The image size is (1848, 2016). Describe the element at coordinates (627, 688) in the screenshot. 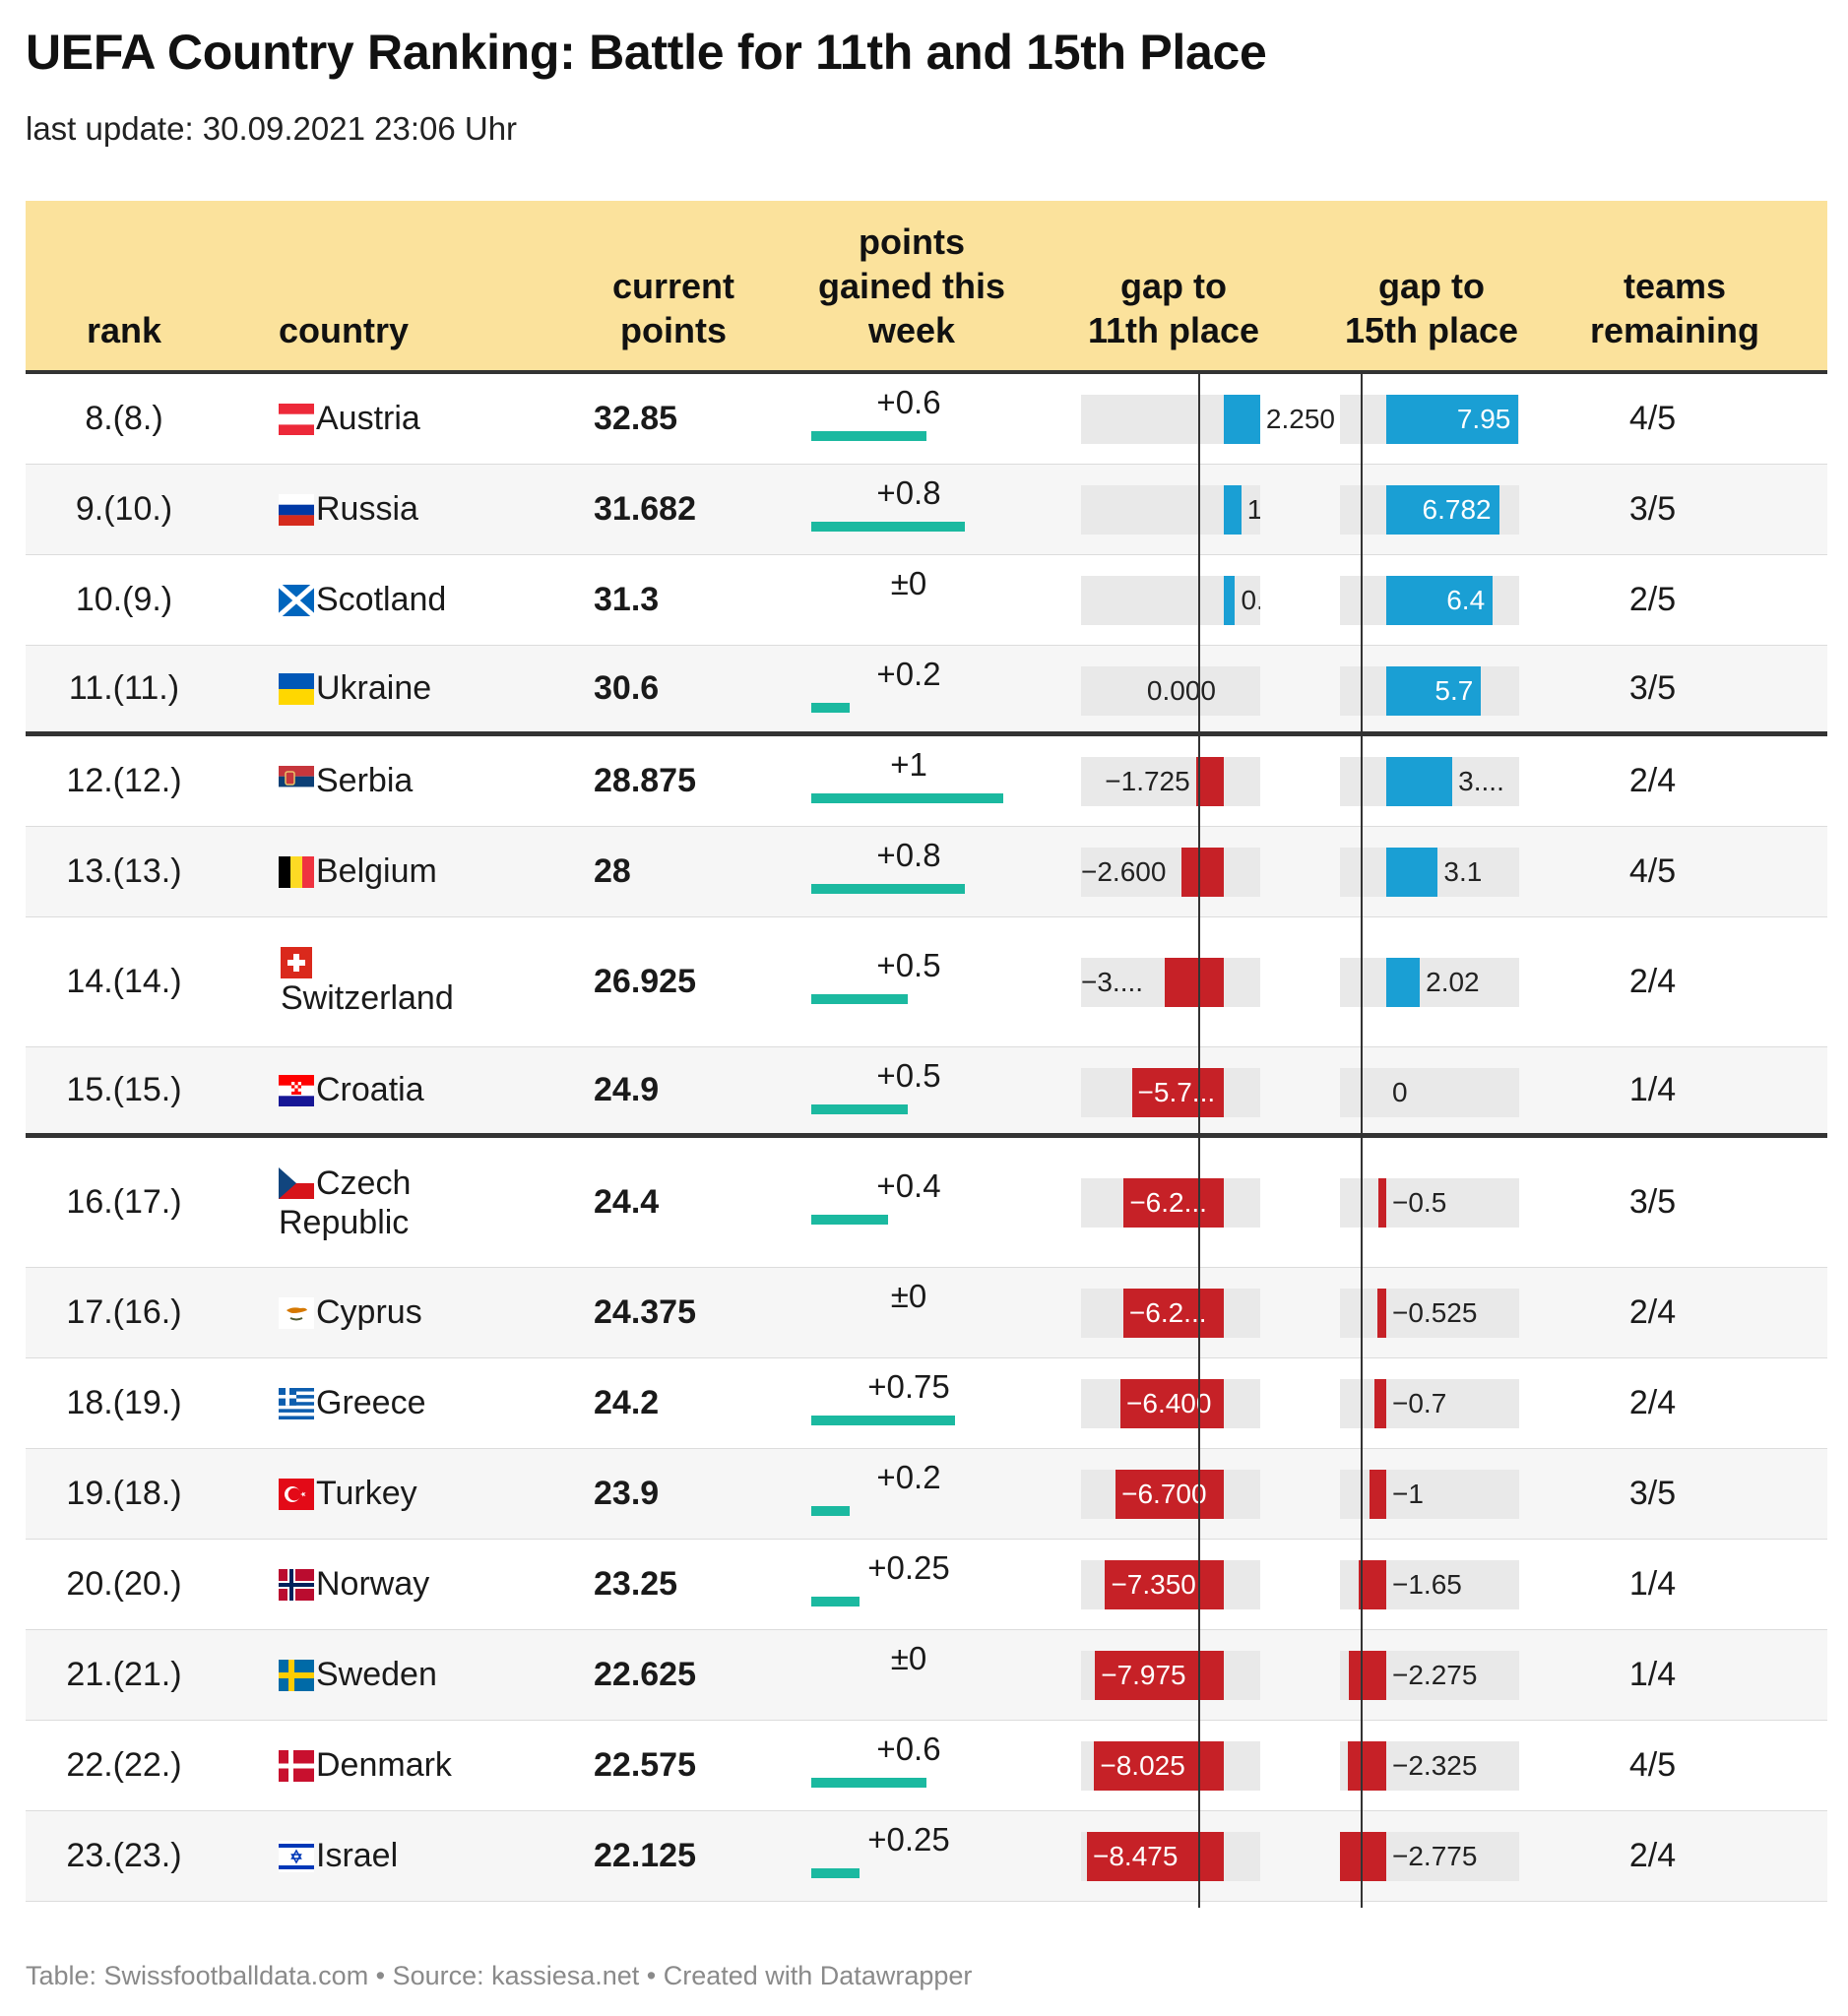

I see `current-points-cell: 30.6` at that location.